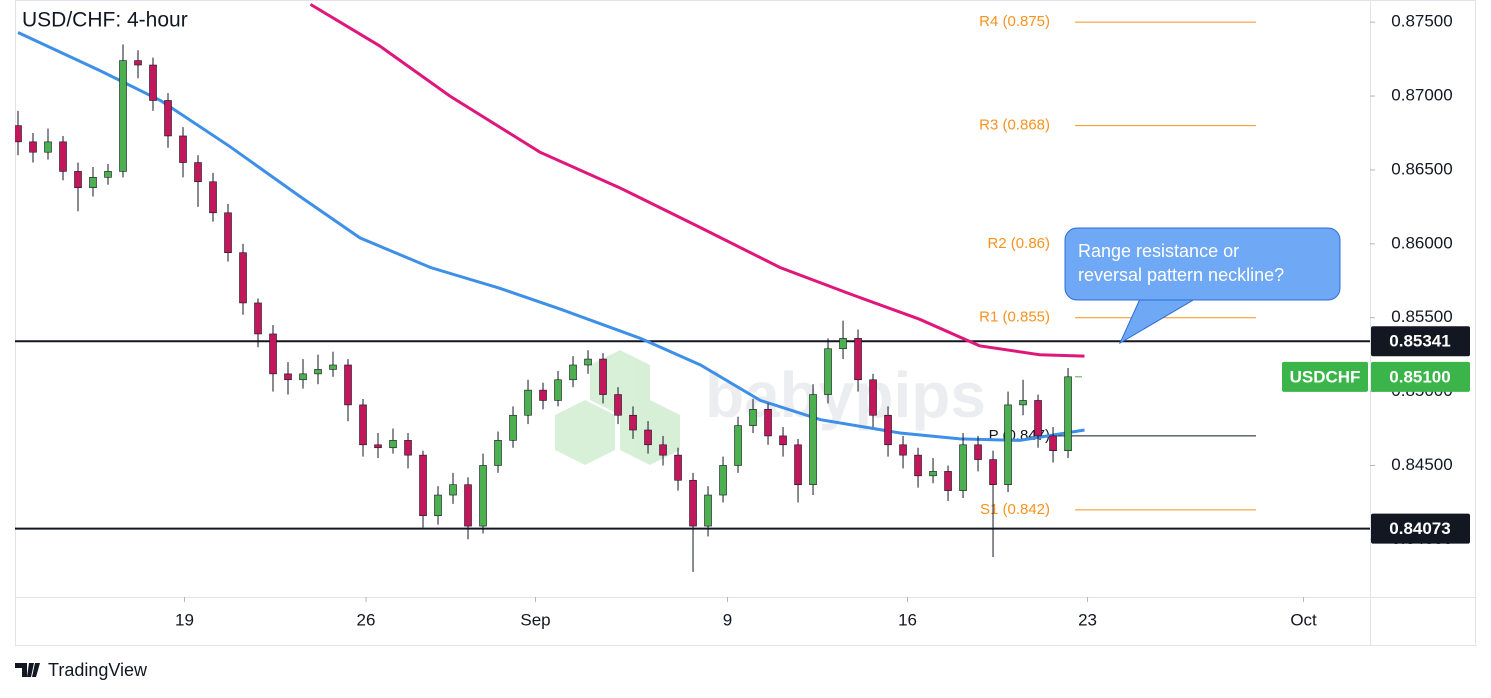 The width and height of the screenshot is (1491, 698). Describe the element at coordinates (1421, 316) in the screenshot. I see `y-tick-label: 0.85500` at that location.